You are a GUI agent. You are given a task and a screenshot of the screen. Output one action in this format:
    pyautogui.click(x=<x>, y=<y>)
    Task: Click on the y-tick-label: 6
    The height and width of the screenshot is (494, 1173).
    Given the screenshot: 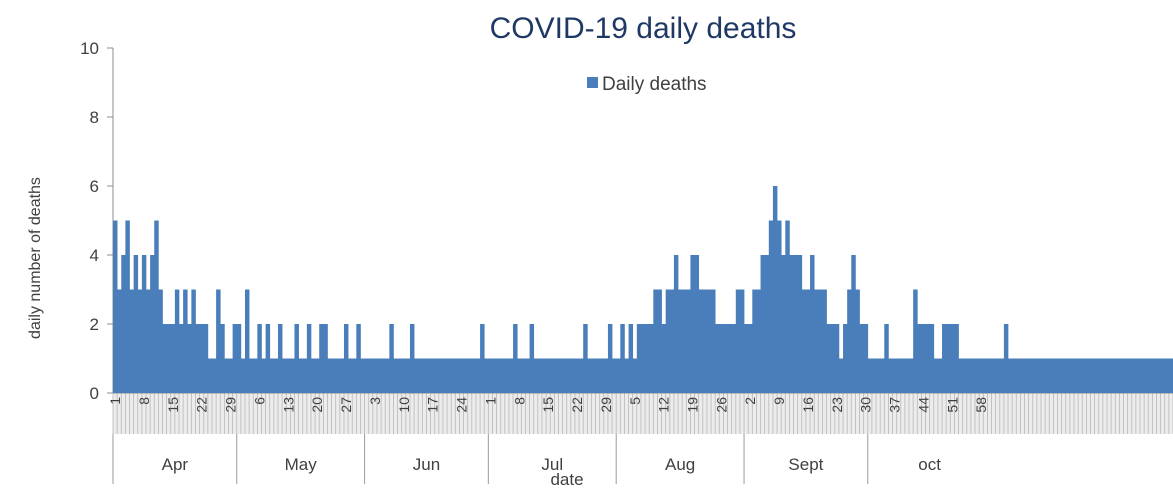 What is the action you would take?
    pyautogui.click(x=94, y=186)
    